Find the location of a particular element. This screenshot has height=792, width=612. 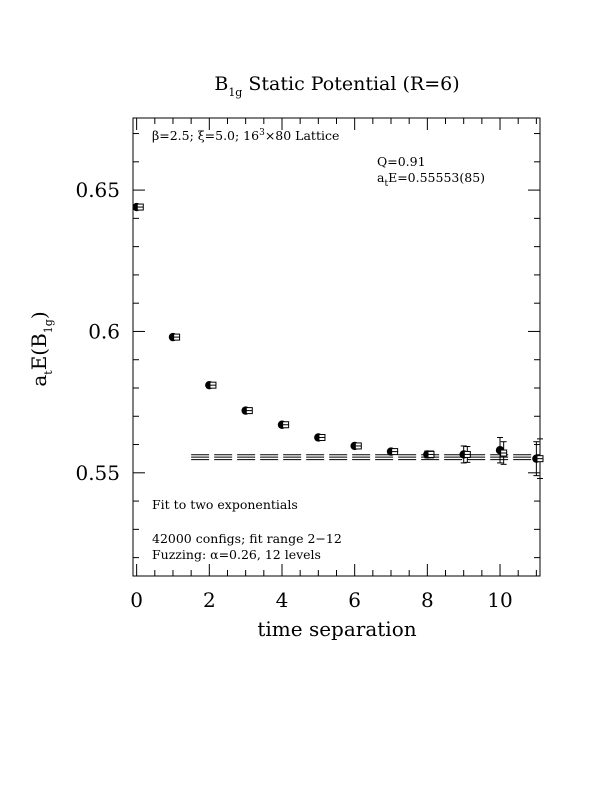

energy-pre: a is located at coordinates (381, 177).